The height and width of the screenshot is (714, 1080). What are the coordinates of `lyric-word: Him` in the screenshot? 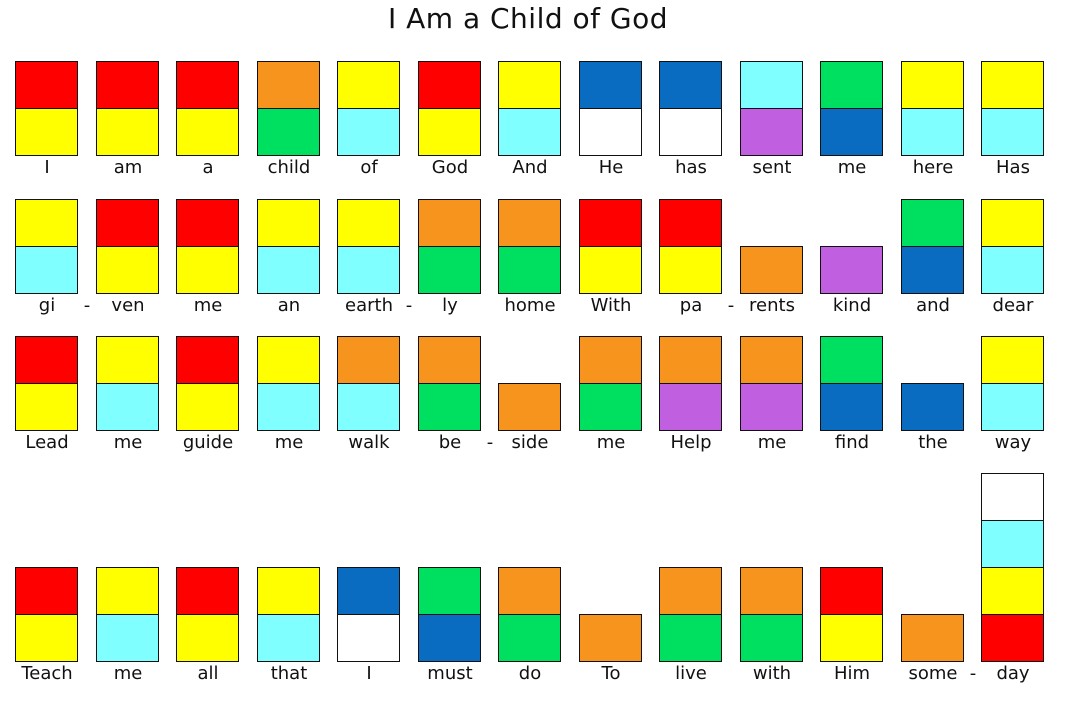 It's located at (852, 673).